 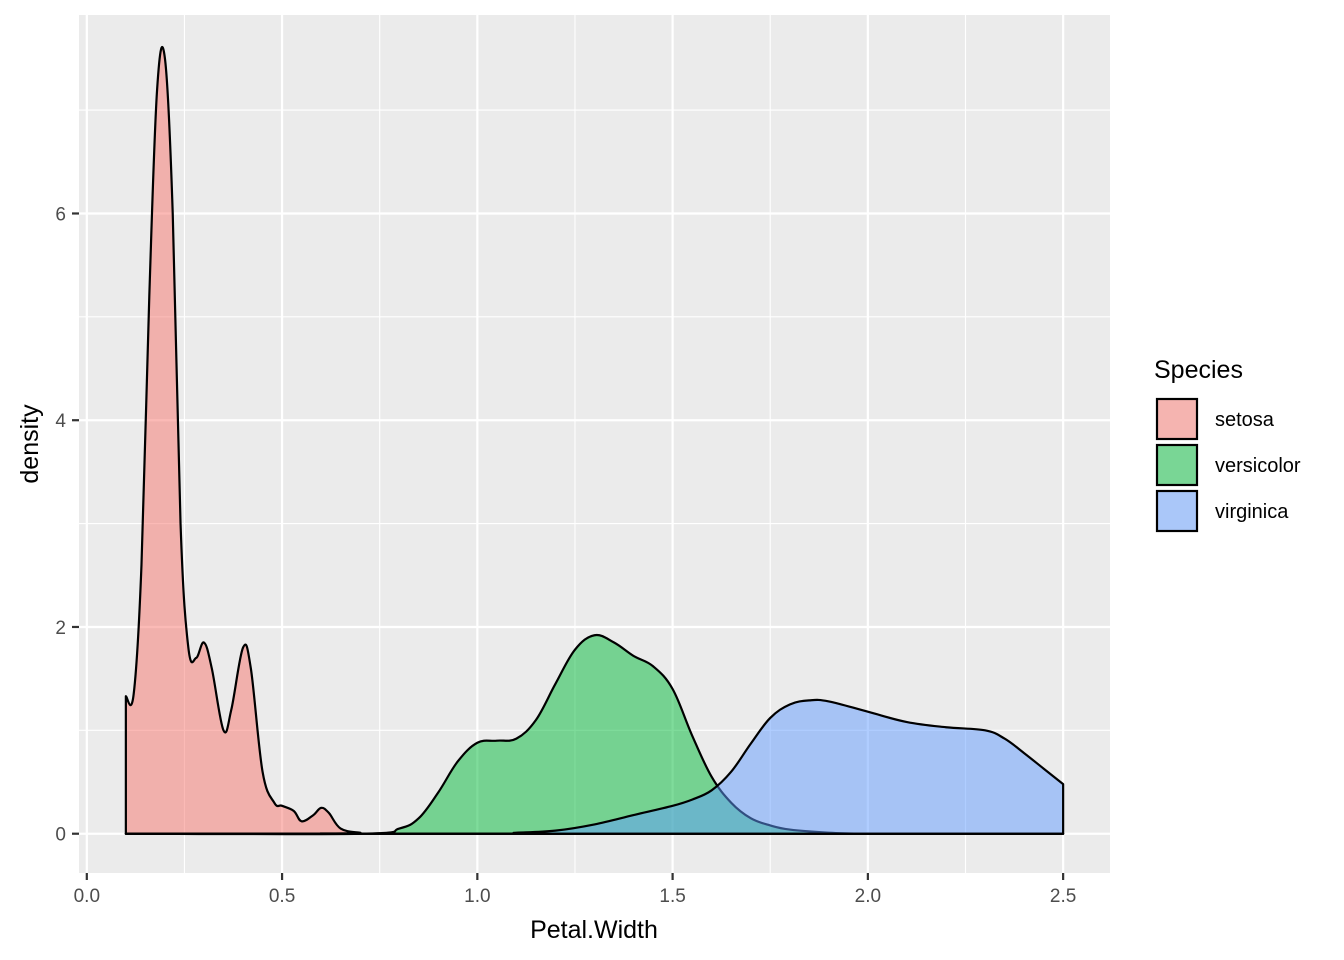 What do you see at coordinates (87, 896) in the screenshot?
I see `x-tick-label: 0.0` at bounding box center [87, 896].